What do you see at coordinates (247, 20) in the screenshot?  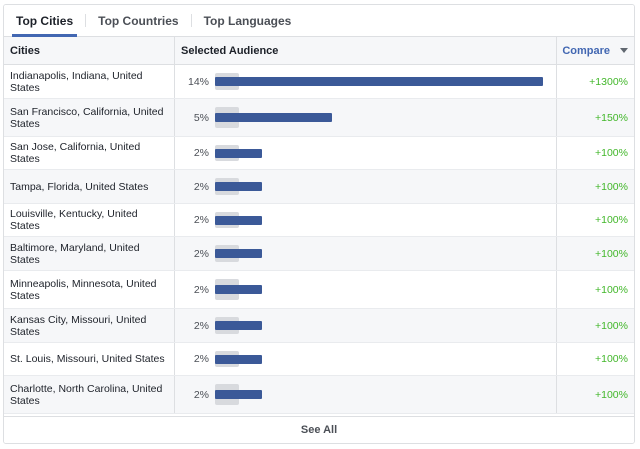 I see `tab-top-languages: Top Languages` at bounding box center [247, 20].